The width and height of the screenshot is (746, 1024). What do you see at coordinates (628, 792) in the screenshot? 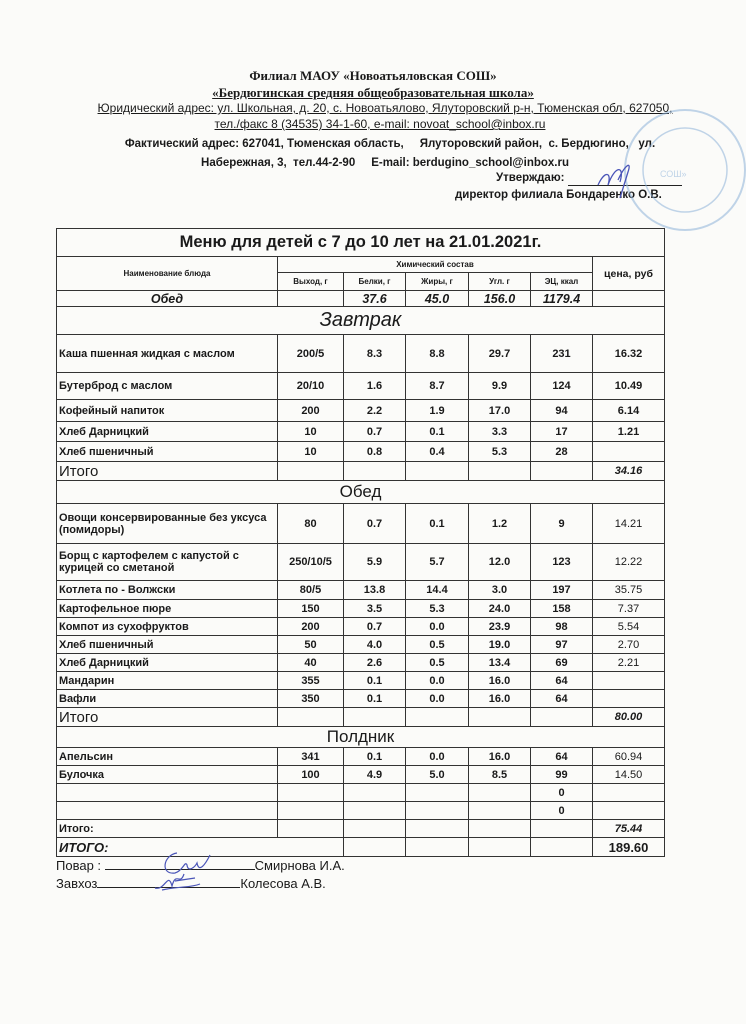
I see `dish-price` at bounding box center [628, 792].